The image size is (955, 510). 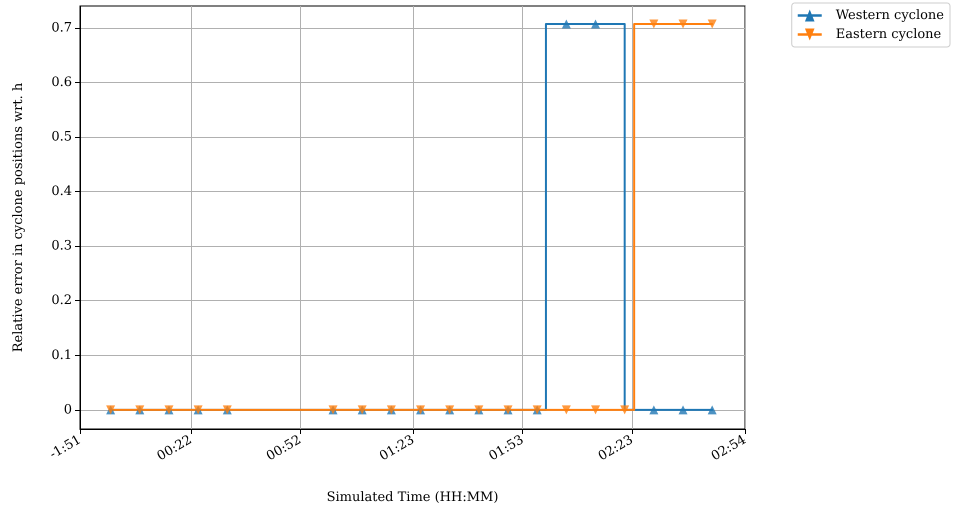 What do you see at coordinates (61, 300) in the screenshot?
I see `y-tick-label: 0.2` at bounding box center [61, 300].